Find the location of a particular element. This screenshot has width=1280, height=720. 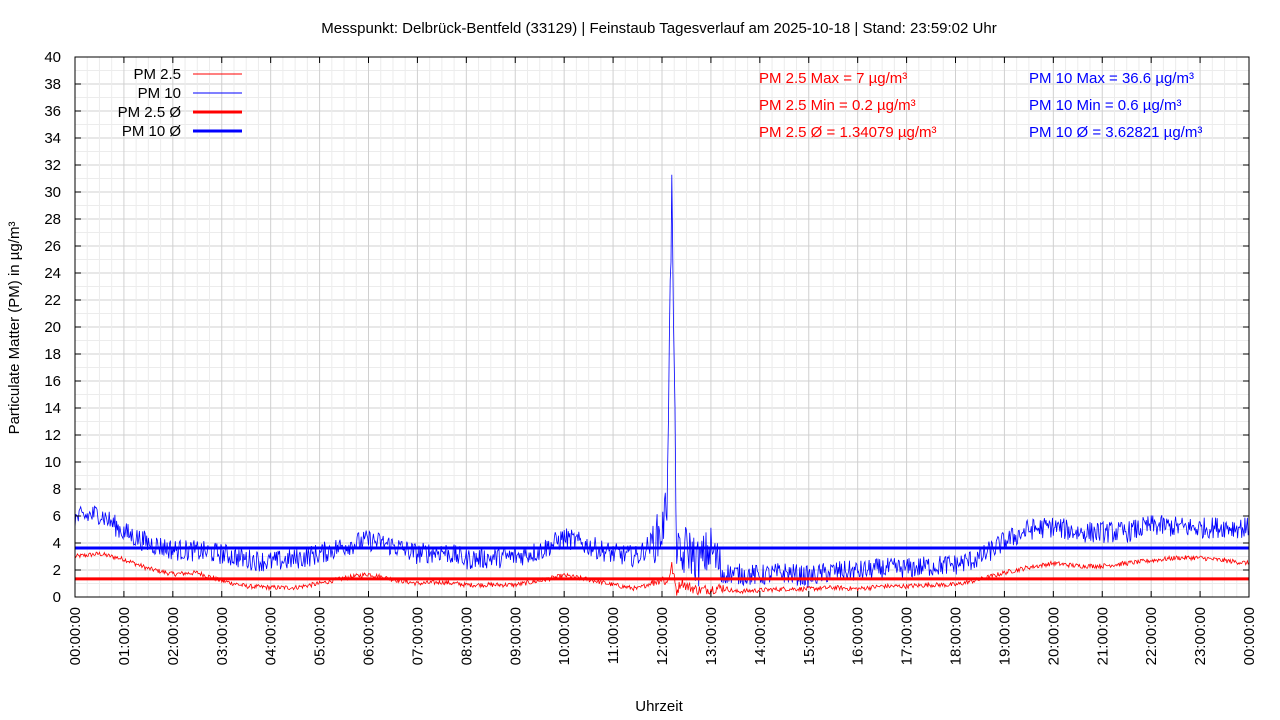

legend: PM 2.5 PM 10 PM 2.5 Ø PM 10 Ø is located at coordinates (180, 103).